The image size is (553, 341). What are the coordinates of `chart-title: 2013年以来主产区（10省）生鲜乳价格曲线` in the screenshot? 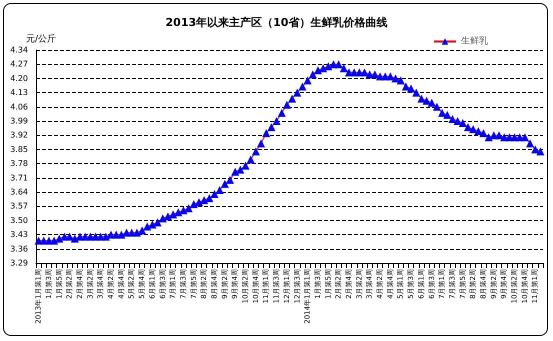 It's located at (277, 22).